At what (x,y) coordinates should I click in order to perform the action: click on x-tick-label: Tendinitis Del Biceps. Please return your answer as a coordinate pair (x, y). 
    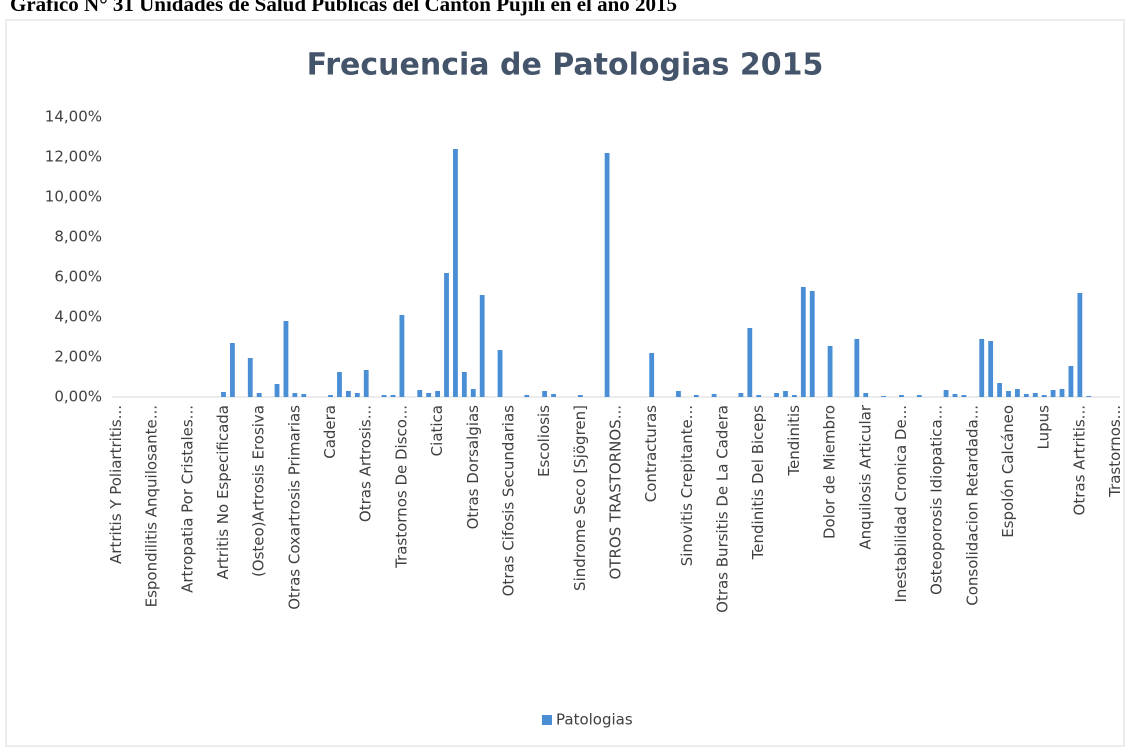
    Looking at the image, I should click on (758, 483).